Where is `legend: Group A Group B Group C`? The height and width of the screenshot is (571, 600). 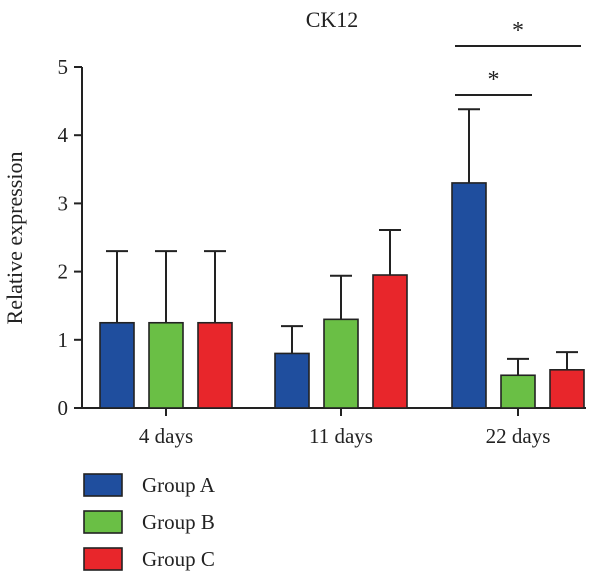 legend: Group A Group B Group C is located at coordinates (149, 522).